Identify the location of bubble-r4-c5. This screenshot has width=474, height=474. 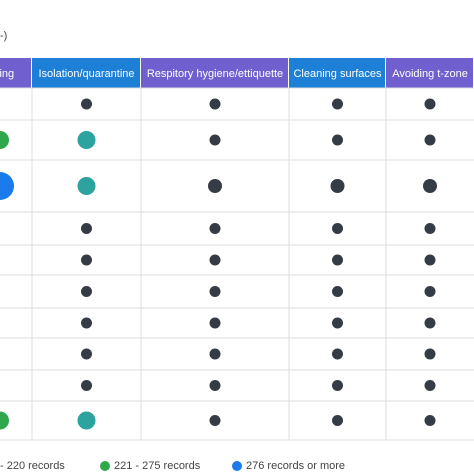
(430, 228).